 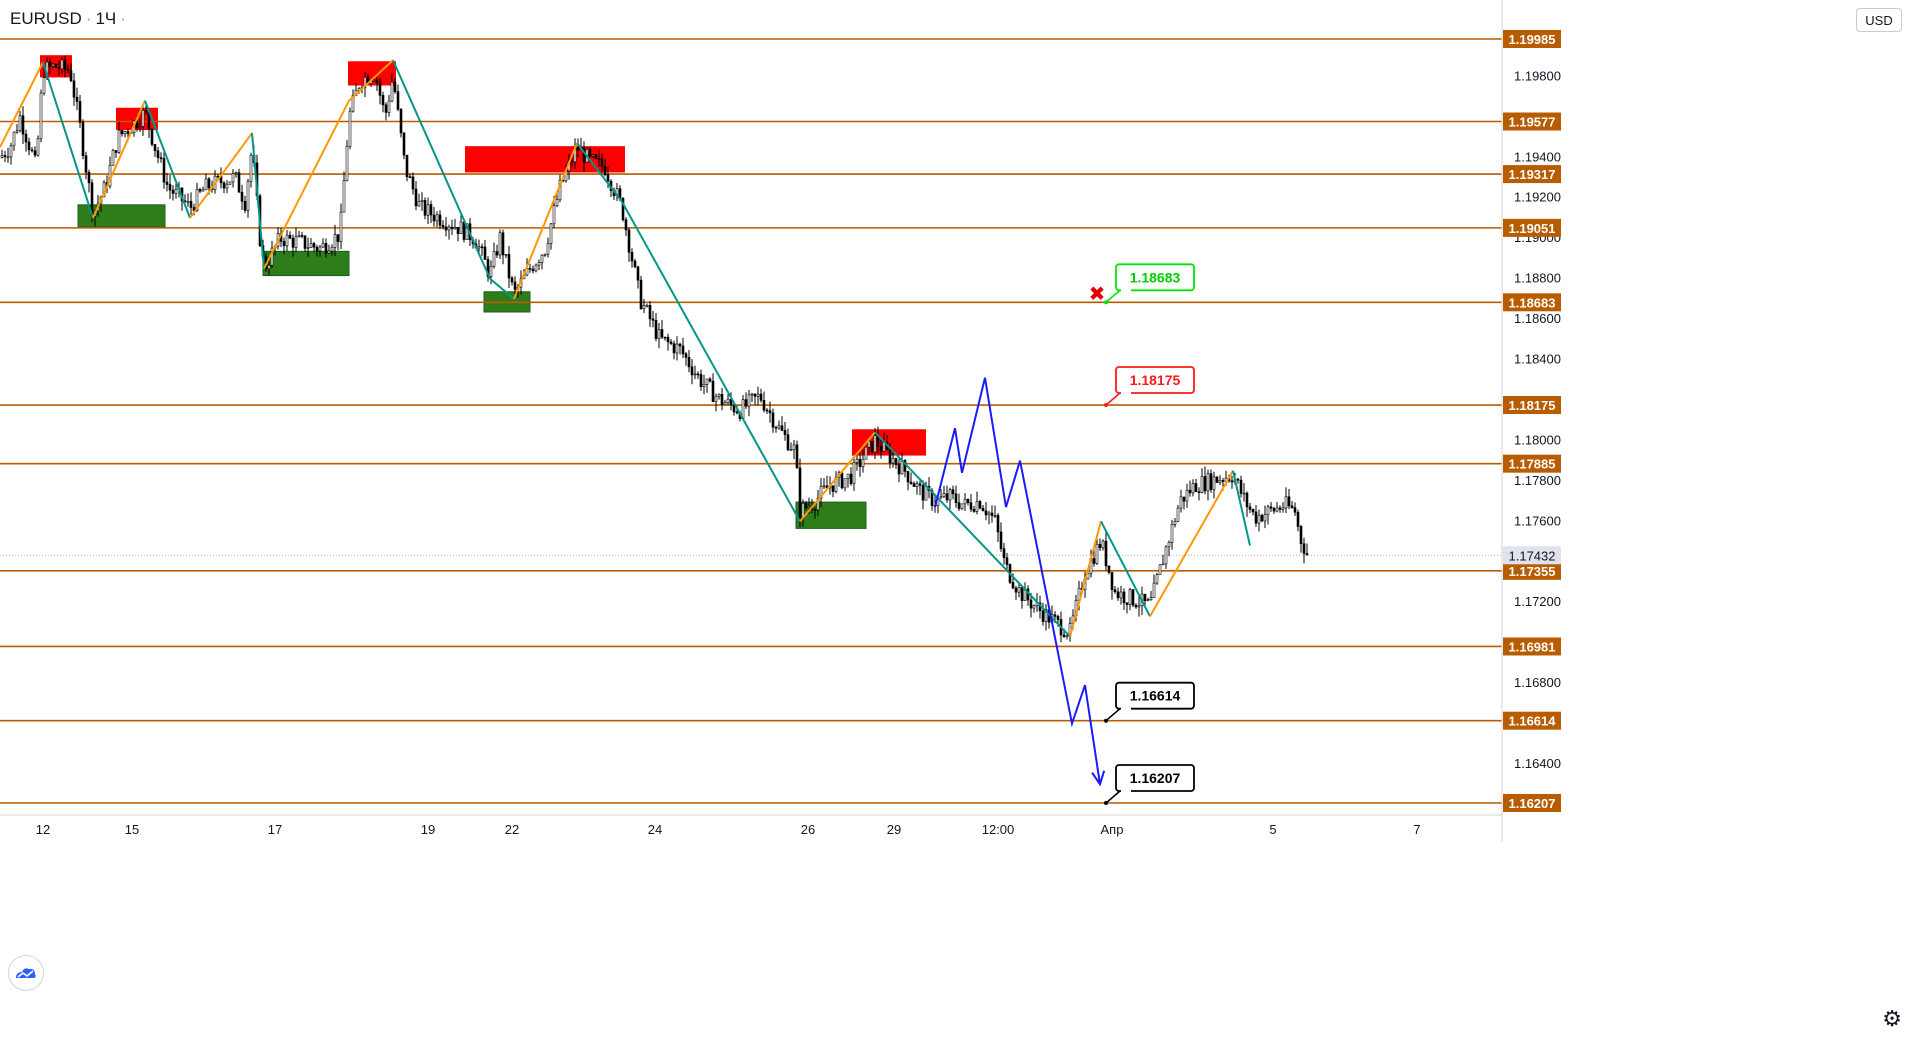 I want to click on interval-label: 1Ч, so click(x=106, y=18).